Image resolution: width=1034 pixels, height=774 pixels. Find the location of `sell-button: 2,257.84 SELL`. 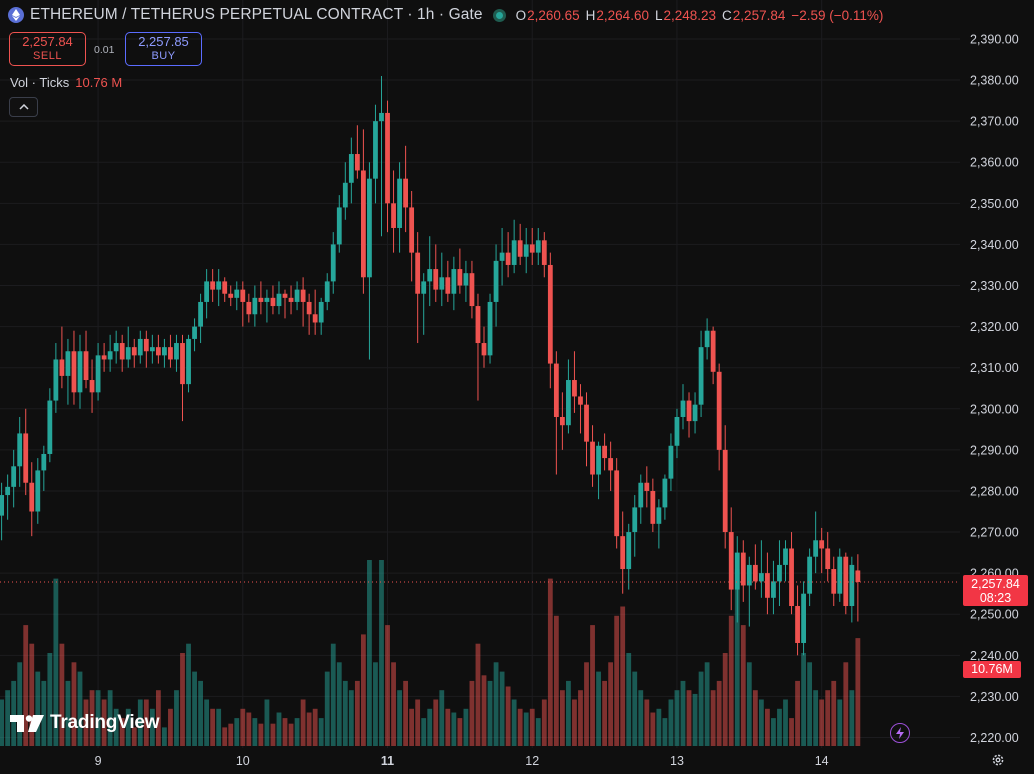

sell-button: 2,257.84 SELL is located at coordinates (47, 49).